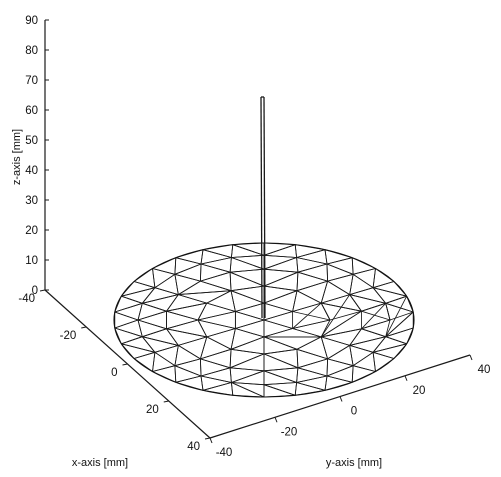 The height and width of the screenshot is (477, 501). Describe the element at coordinates (26, 299) in the screenshot. I see `x-tick-label: -40` at that location.